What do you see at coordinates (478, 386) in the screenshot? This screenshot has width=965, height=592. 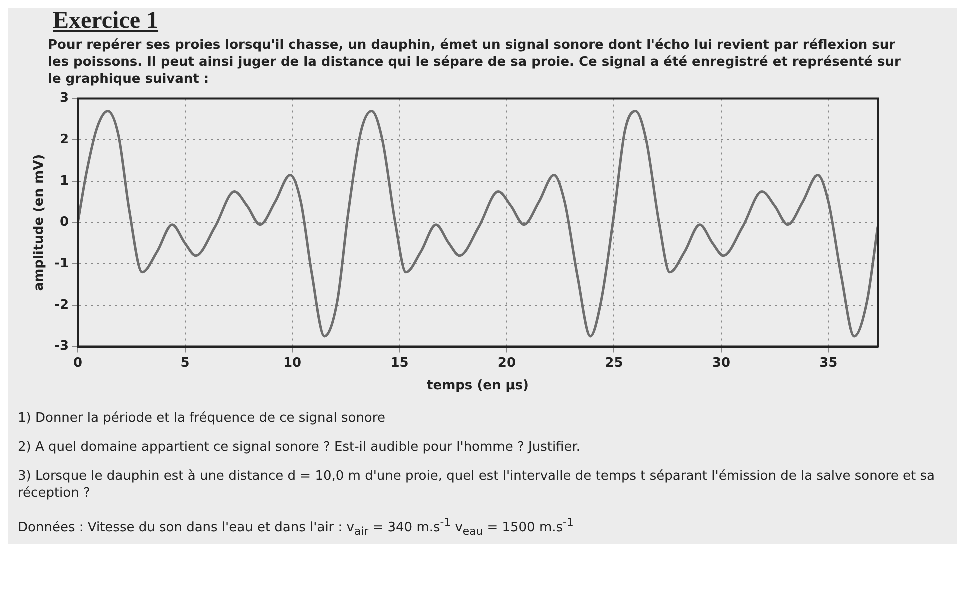 I see `x-axis-title: temps (en µs)` at bounding box center [478, 386].